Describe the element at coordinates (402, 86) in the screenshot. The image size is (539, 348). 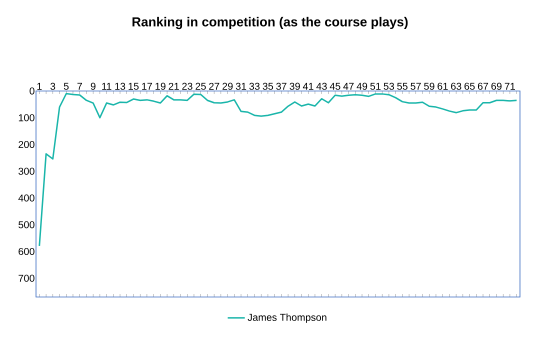
I see `x-tick-label: 55` at that location.